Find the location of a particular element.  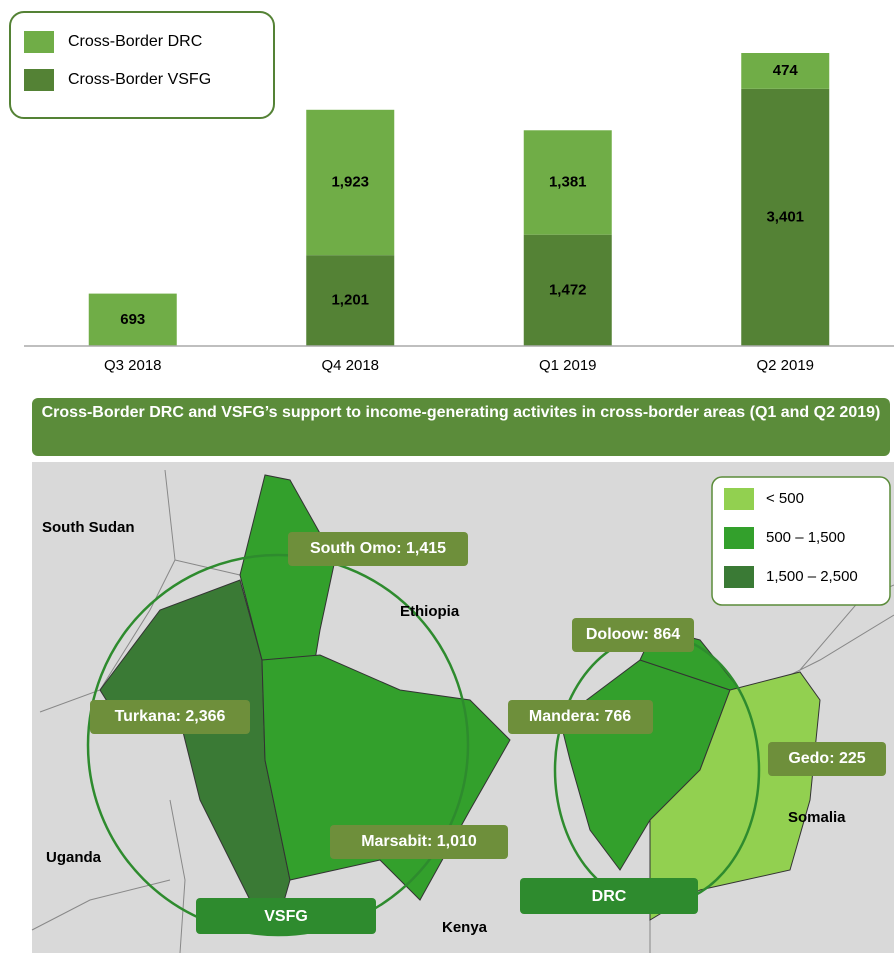

data-label: 1,472 is located at coordinates (568, 289).